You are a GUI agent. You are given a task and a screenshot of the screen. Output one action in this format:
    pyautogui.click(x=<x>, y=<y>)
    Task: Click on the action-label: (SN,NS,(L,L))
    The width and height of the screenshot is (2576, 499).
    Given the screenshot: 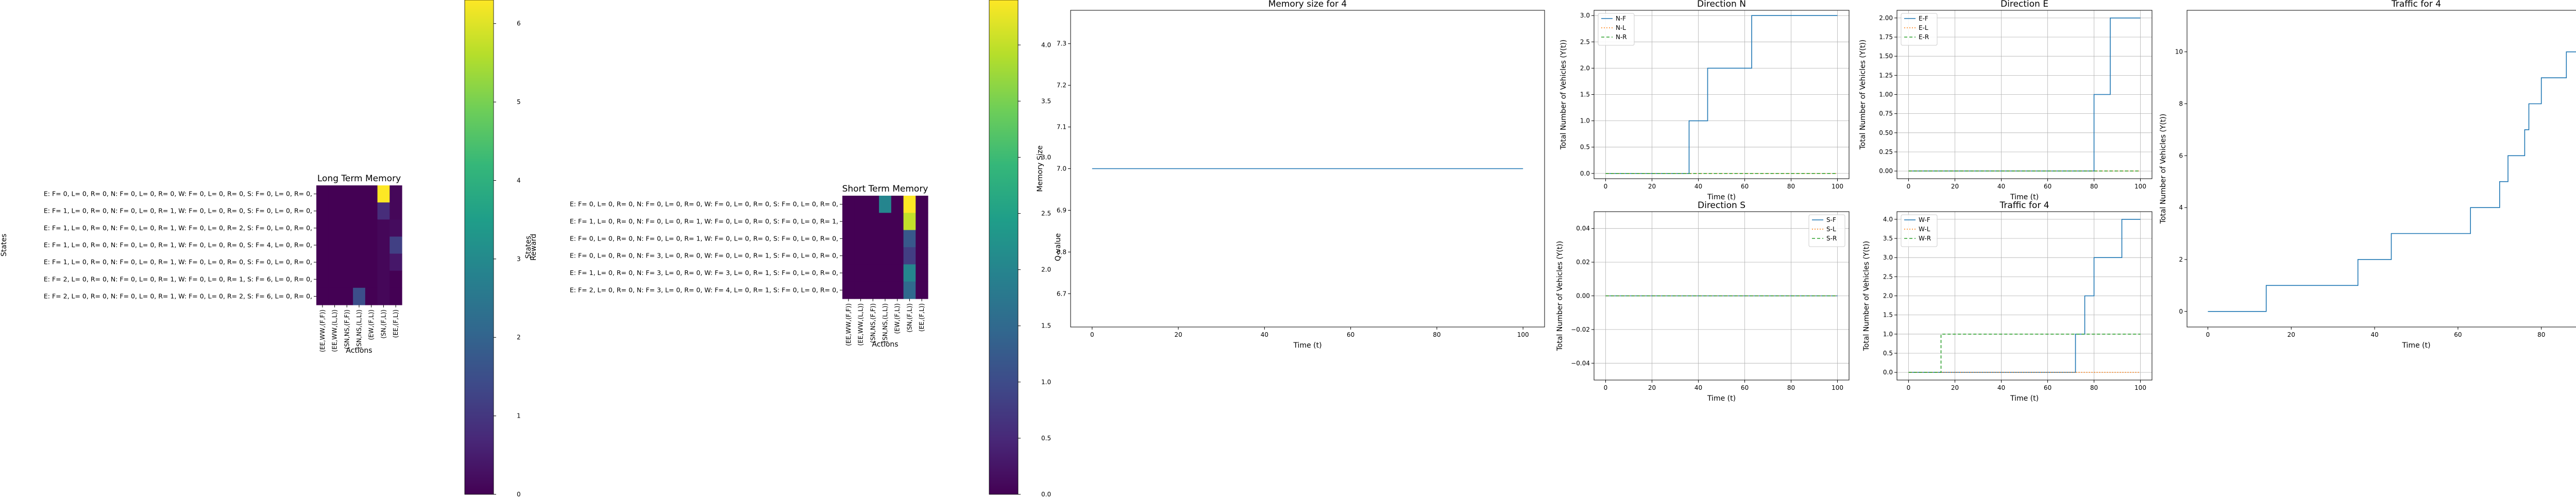 What is the action you would take?
    pyautogui.click(x=885, y=323)
    